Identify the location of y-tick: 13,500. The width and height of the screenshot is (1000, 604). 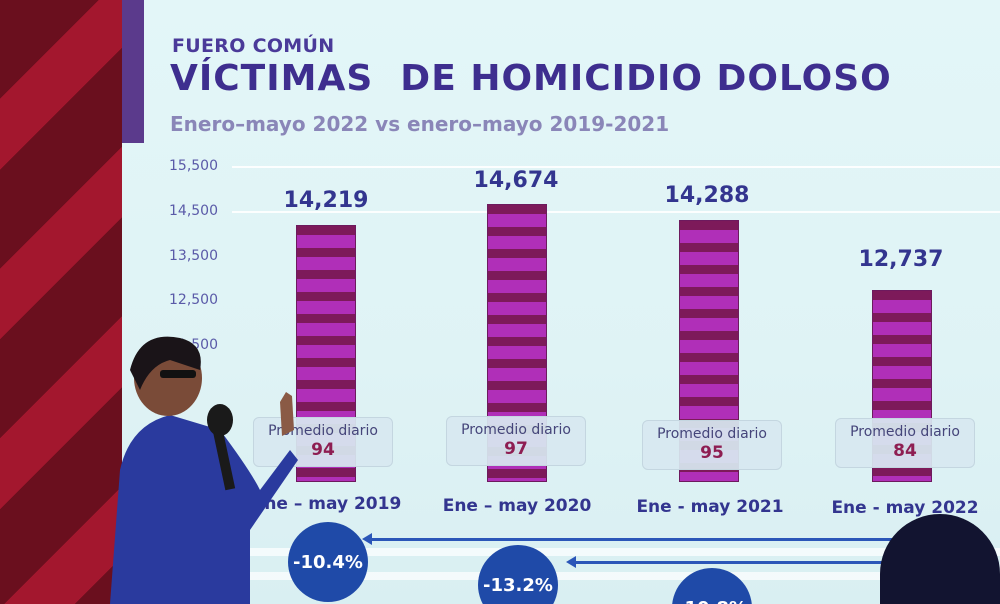
(193, 256).